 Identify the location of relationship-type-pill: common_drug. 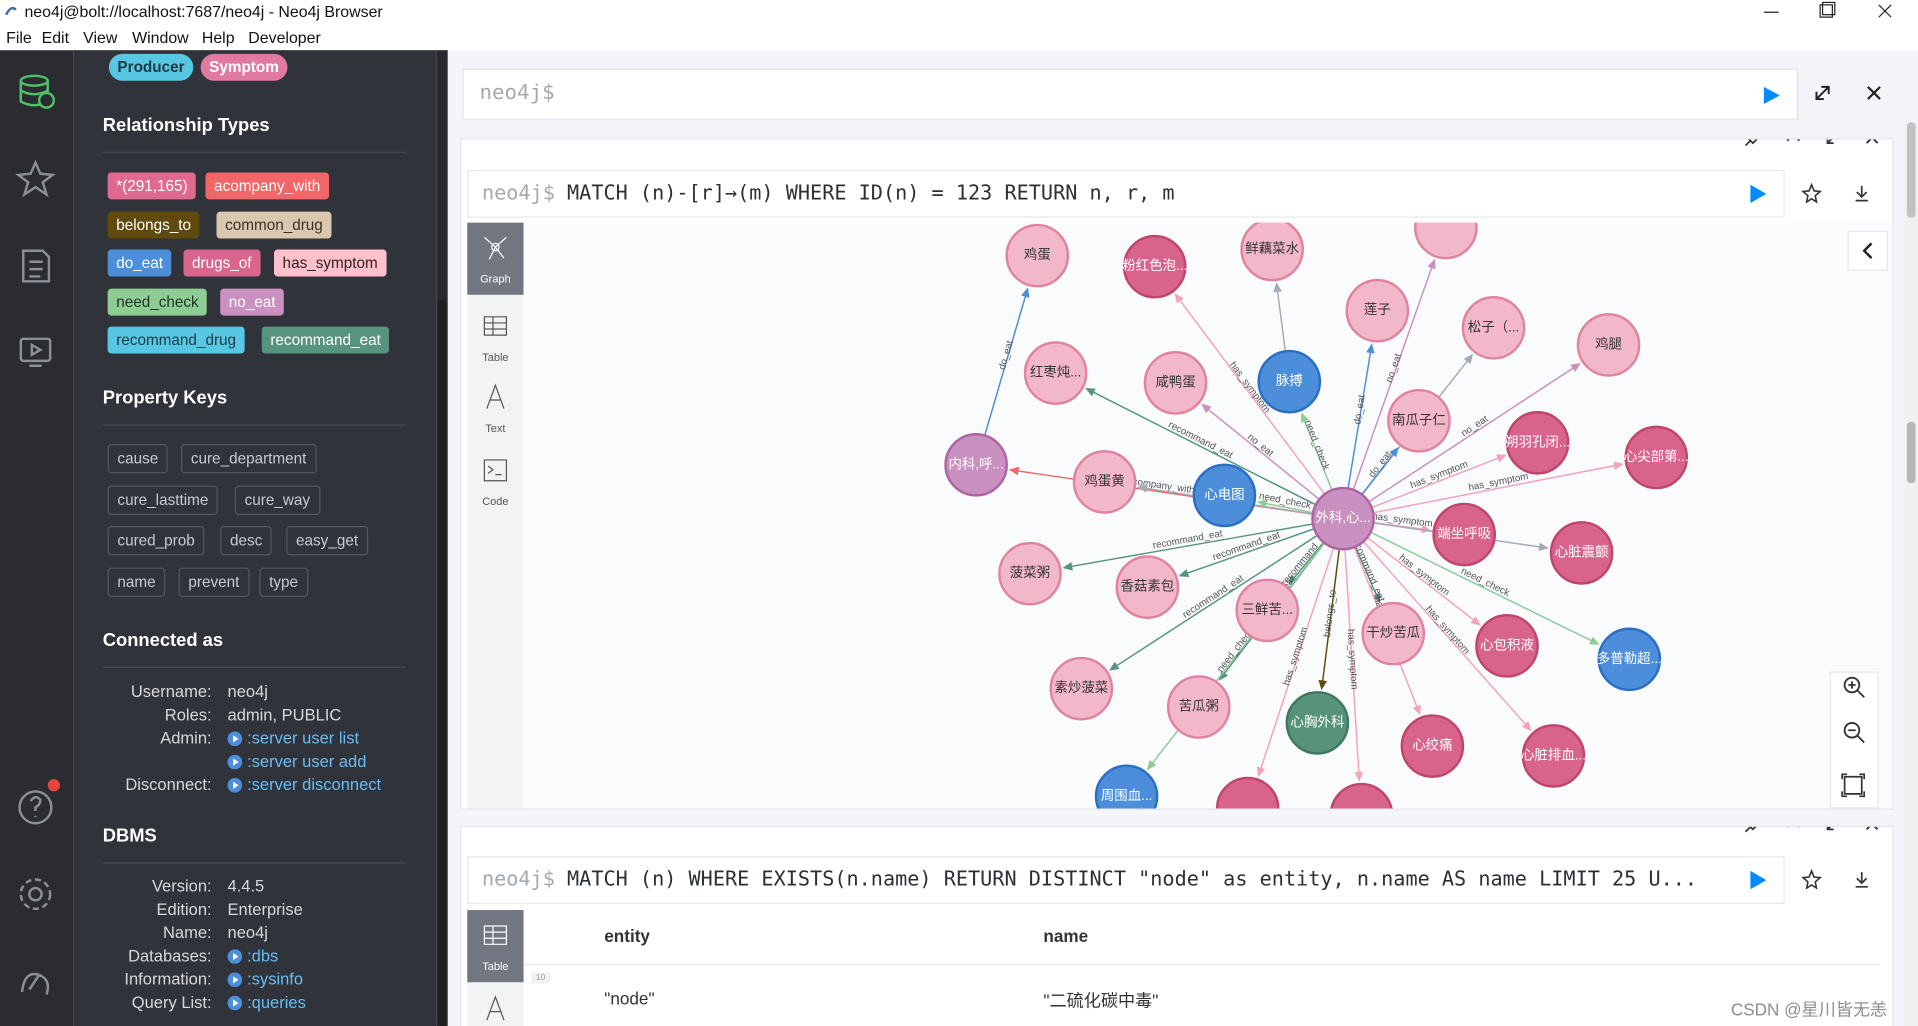
(274, 224).